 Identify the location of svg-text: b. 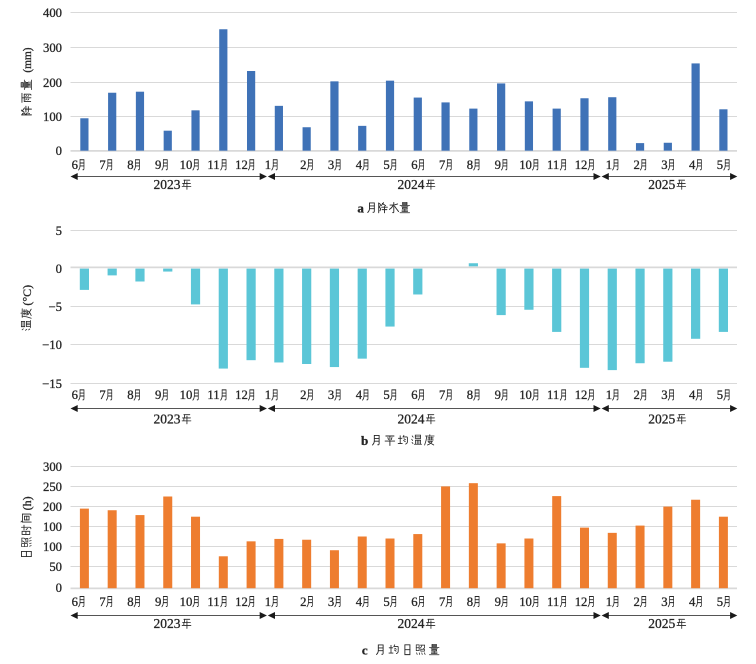
(364, 440).